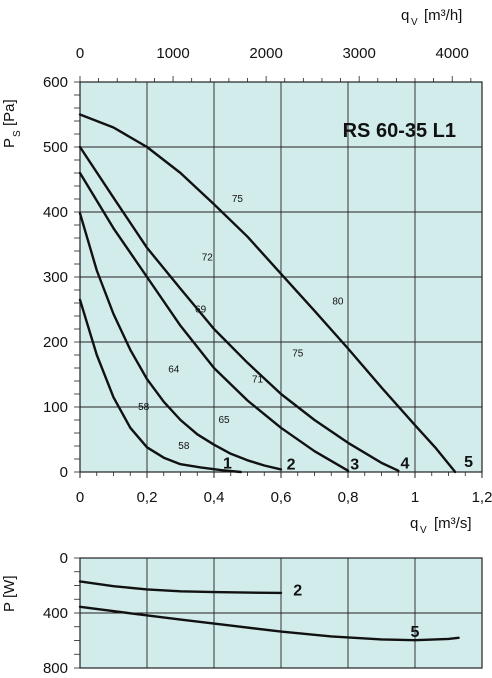 The image size is (492, 678). What do you see at coordinates (423, 530) in the screenshot?
I see `x-bottom-axis-subscript: V` at bounding box center [423, 530].